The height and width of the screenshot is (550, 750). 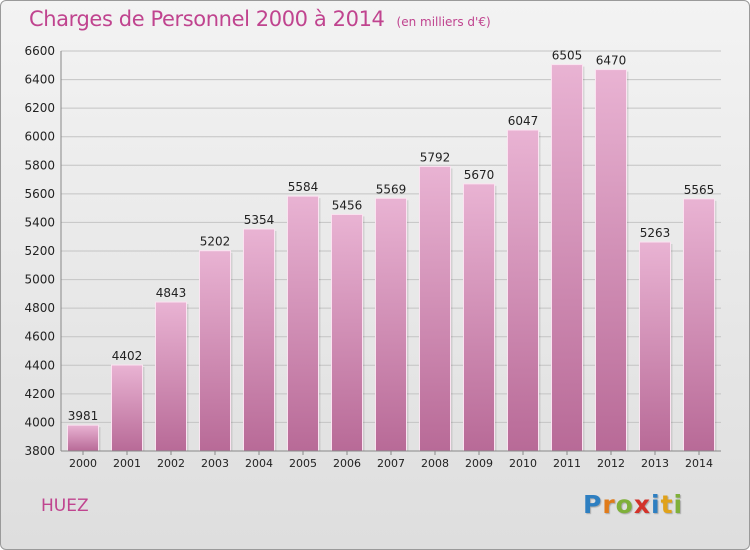 What do you see at coordinates (593, 504) in the screenshot?
I see `logo-letter: P` at bounding box center [593, 504].